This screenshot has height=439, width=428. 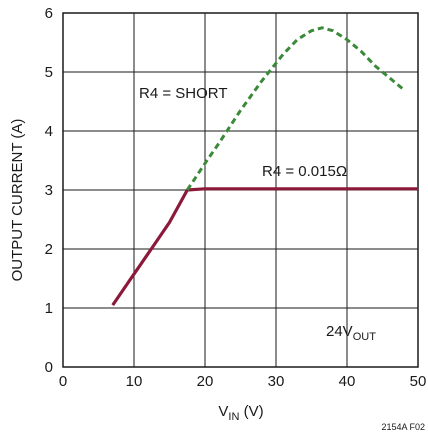 I want to click on annotation-vout: 24VOUT, so click(x=351, y=333).